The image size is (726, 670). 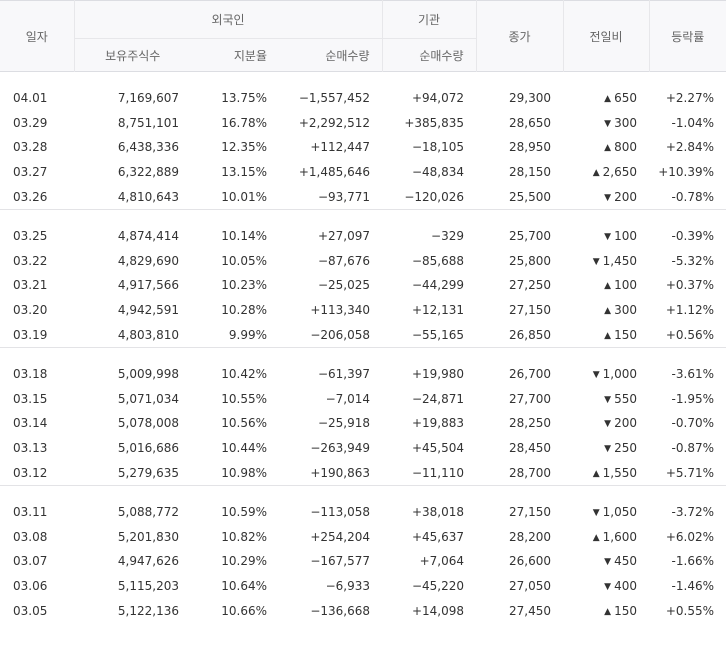 What do you see at coordinates (530, 536) in the screenshot?
I see `cell-close: 28,200` at bounding box center [530, 536].